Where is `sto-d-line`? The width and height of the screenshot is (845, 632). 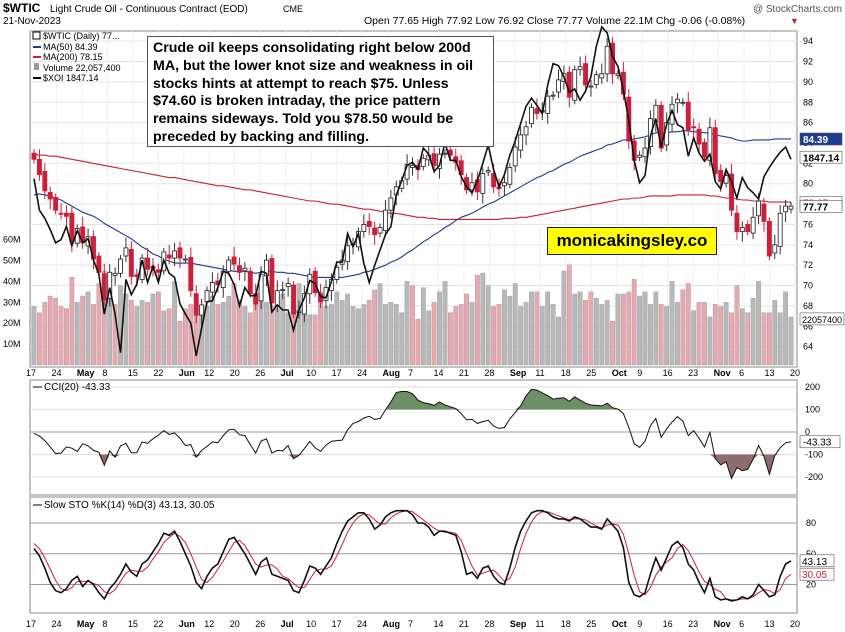
sto-d-line is located at coordinates (412, 555).